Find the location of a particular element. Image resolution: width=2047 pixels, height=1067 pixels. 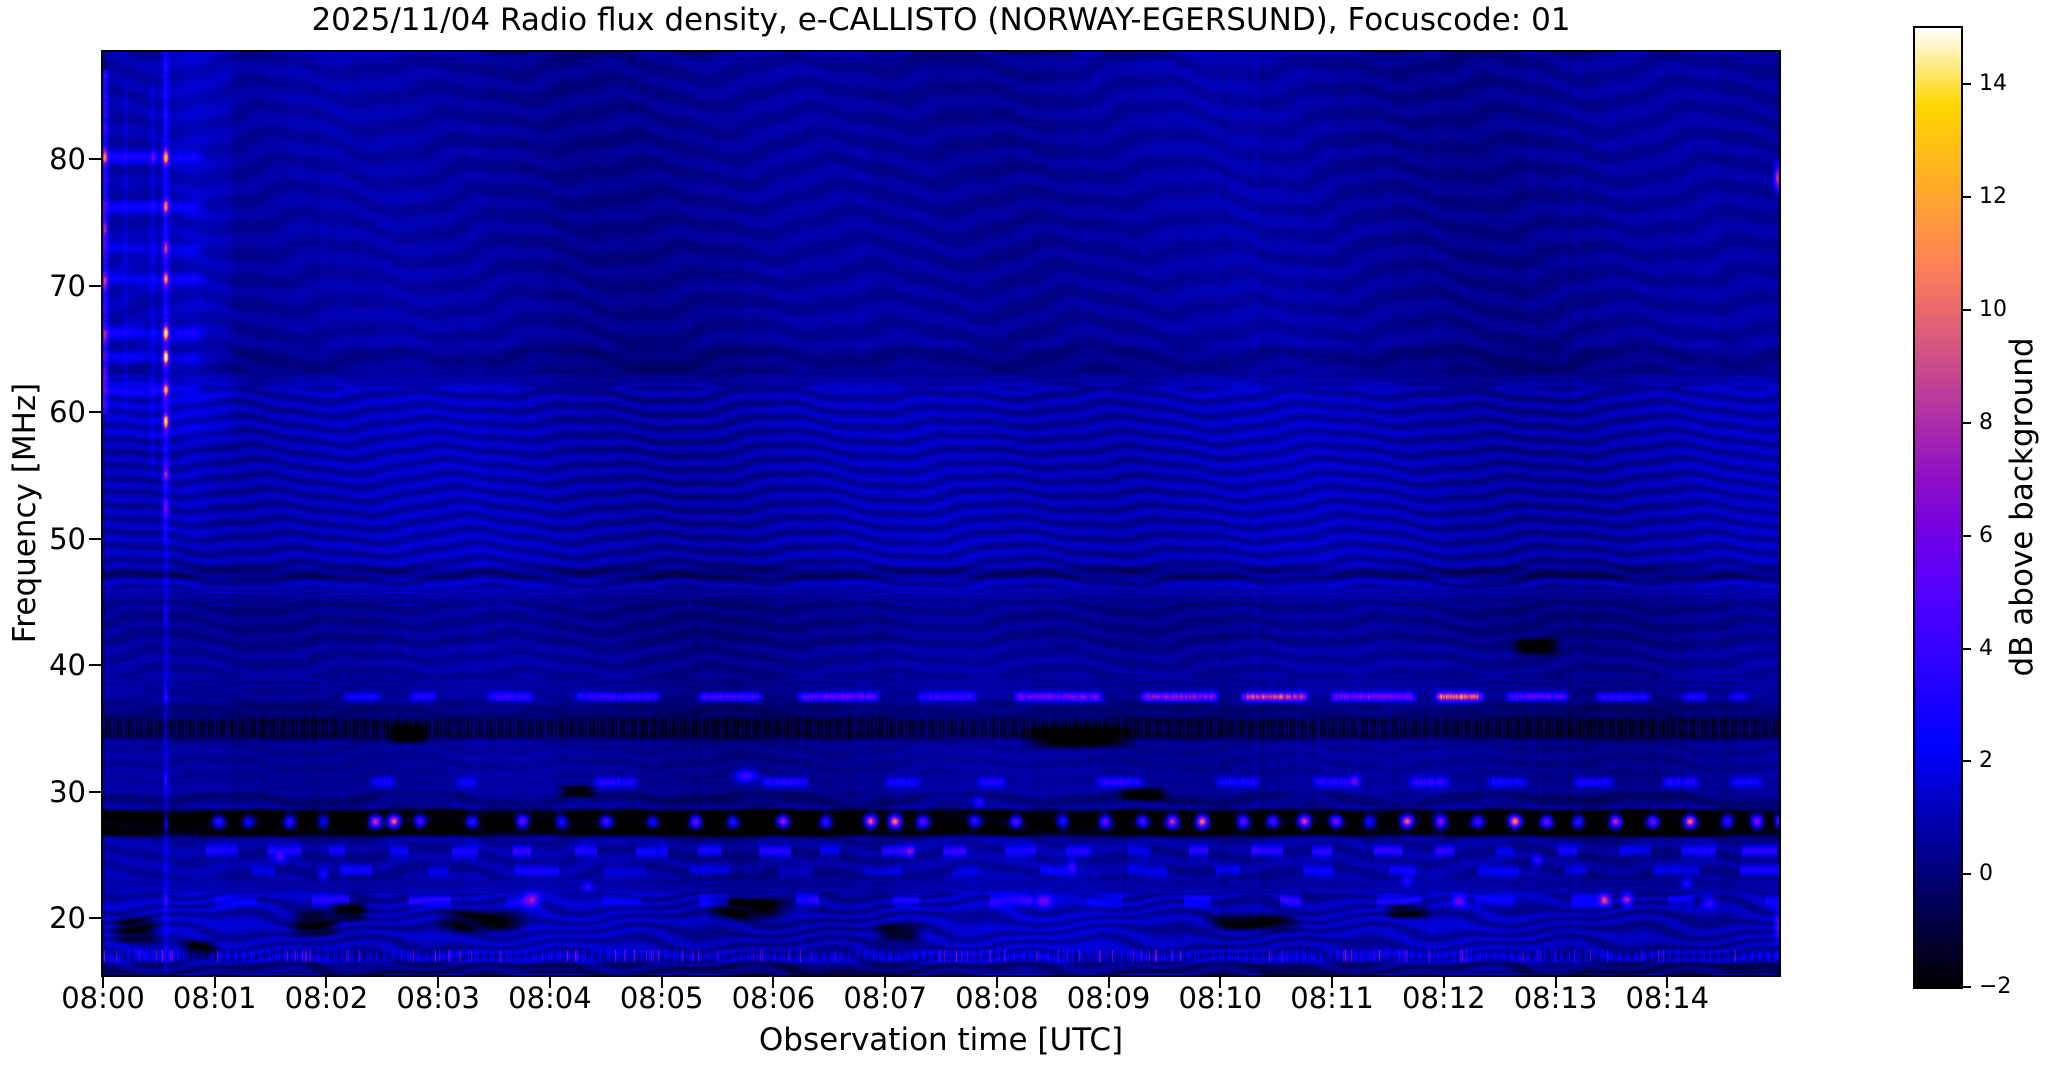

colorbar-canvas is located at coordinates (1938, 507).